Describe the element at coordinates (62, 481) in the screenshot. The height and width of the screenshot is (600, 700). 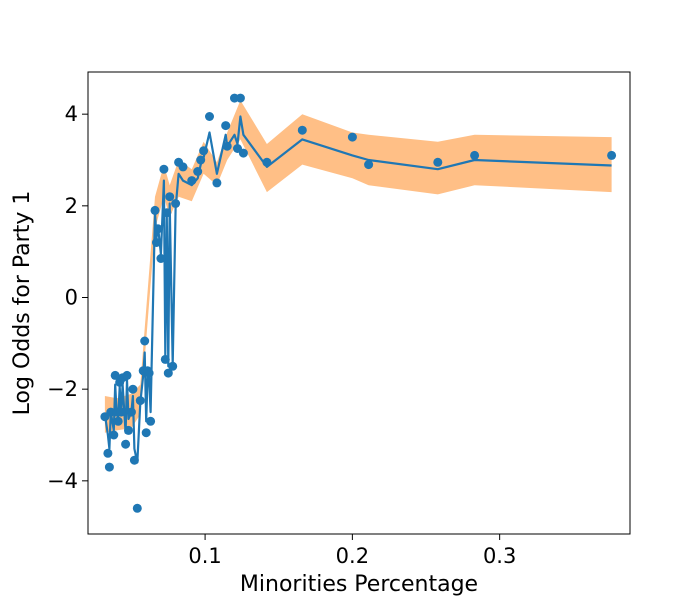
I see `y-tick-label: −4` at that location.